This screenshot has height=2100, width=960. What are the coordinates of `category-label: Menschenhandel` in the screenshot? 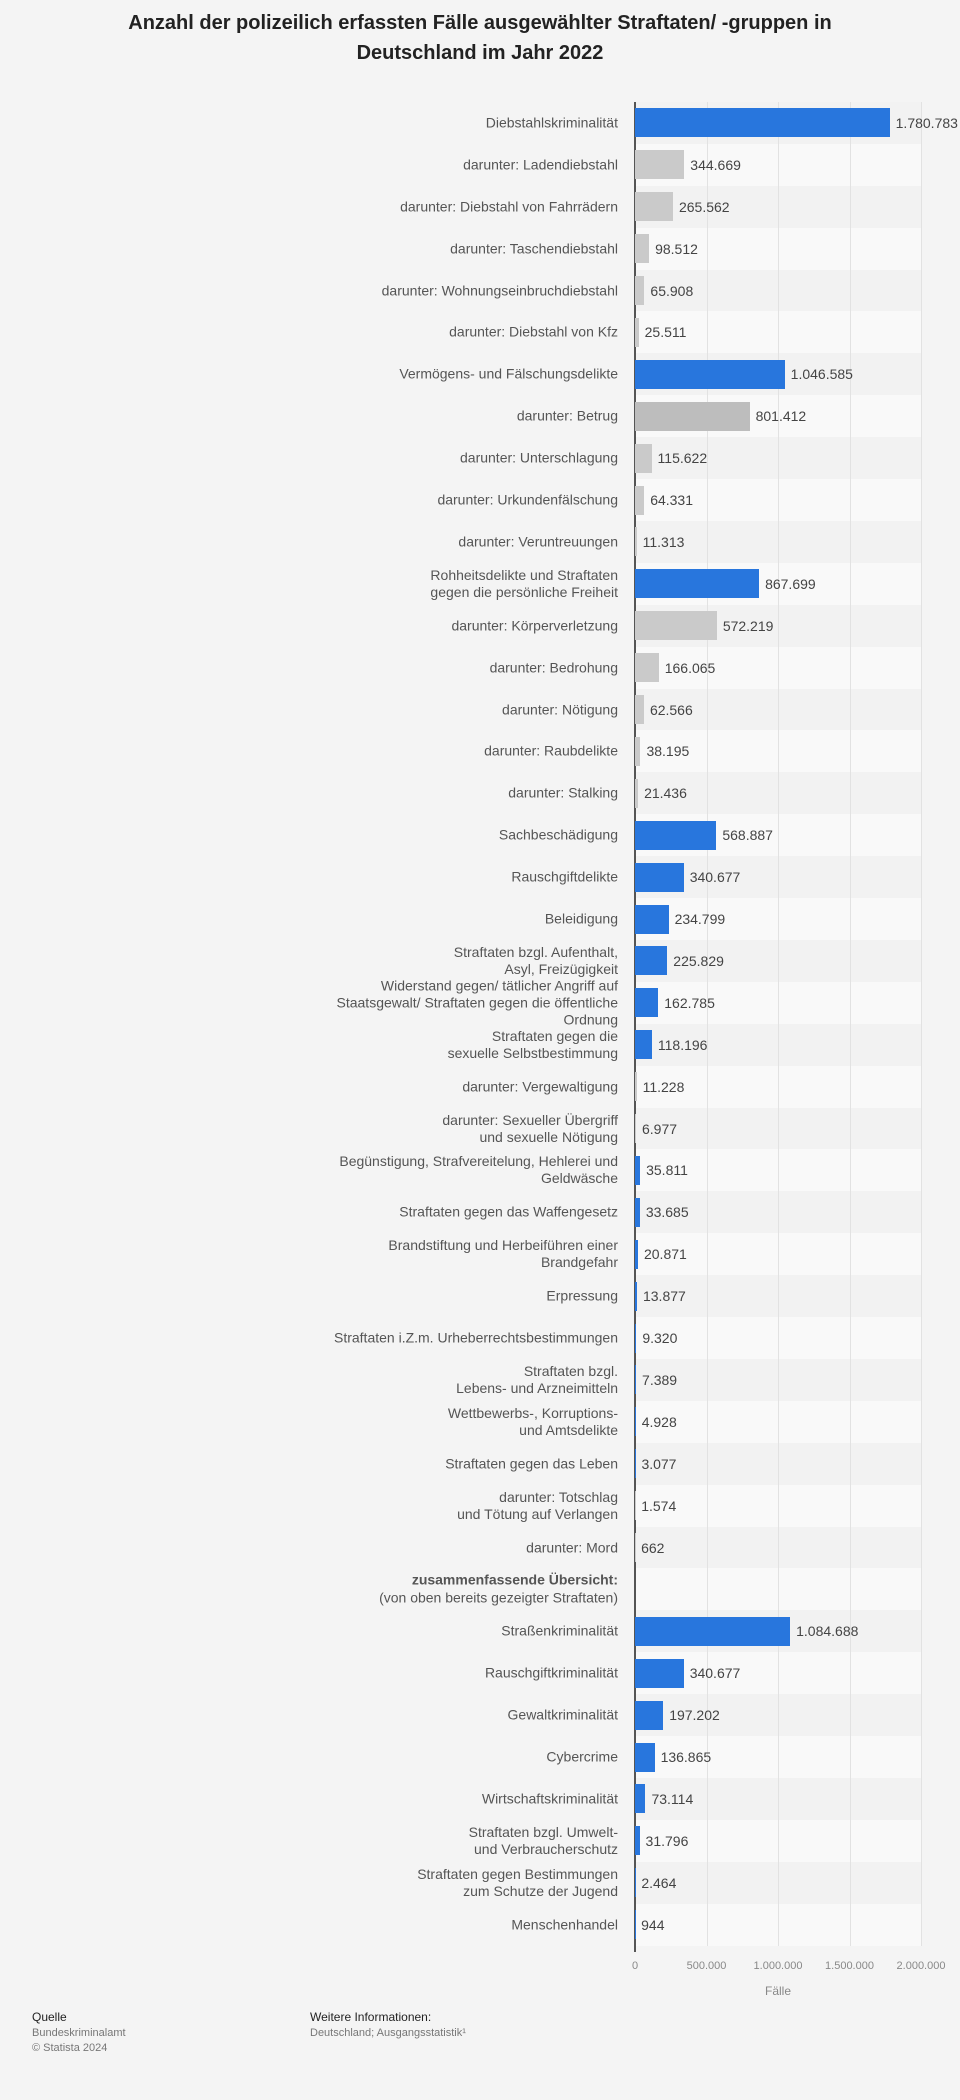 It's located at (564, 1924).